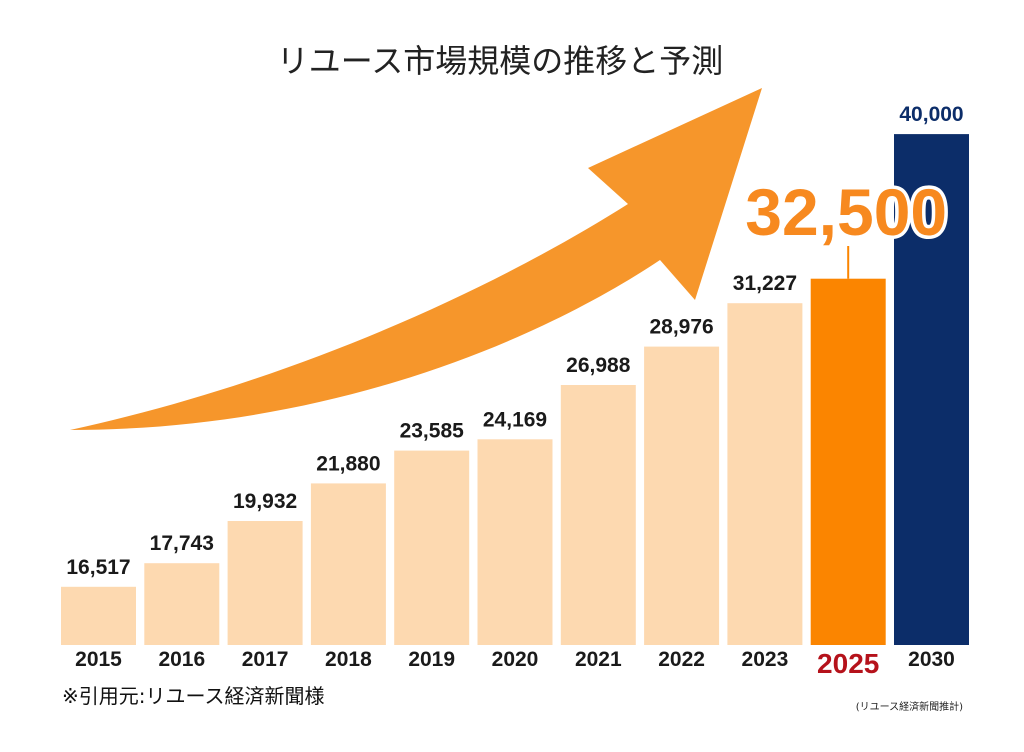 The image size is (1024, 752). I want to click on value-label-2016: 17,743, so click(182, 543).